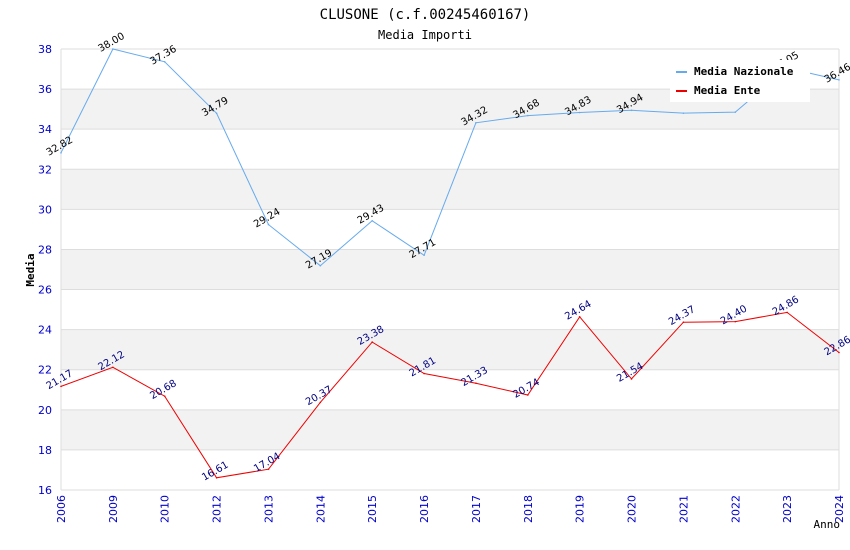 The height and width of the screenshot is (550, 850). I want to click on y-tick-label: 26, so click(45, 290).